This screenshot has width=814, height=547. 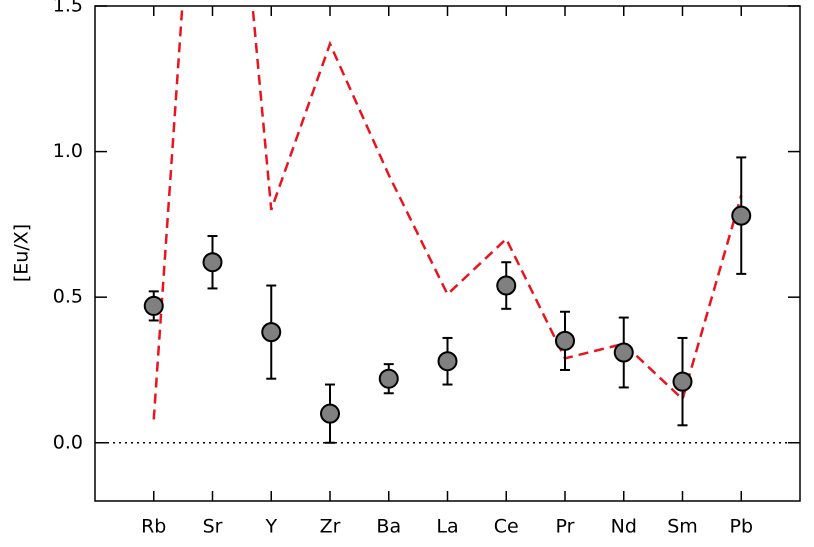 I want to click on y-tick-label: 0.0, so click(x=68, y=442).